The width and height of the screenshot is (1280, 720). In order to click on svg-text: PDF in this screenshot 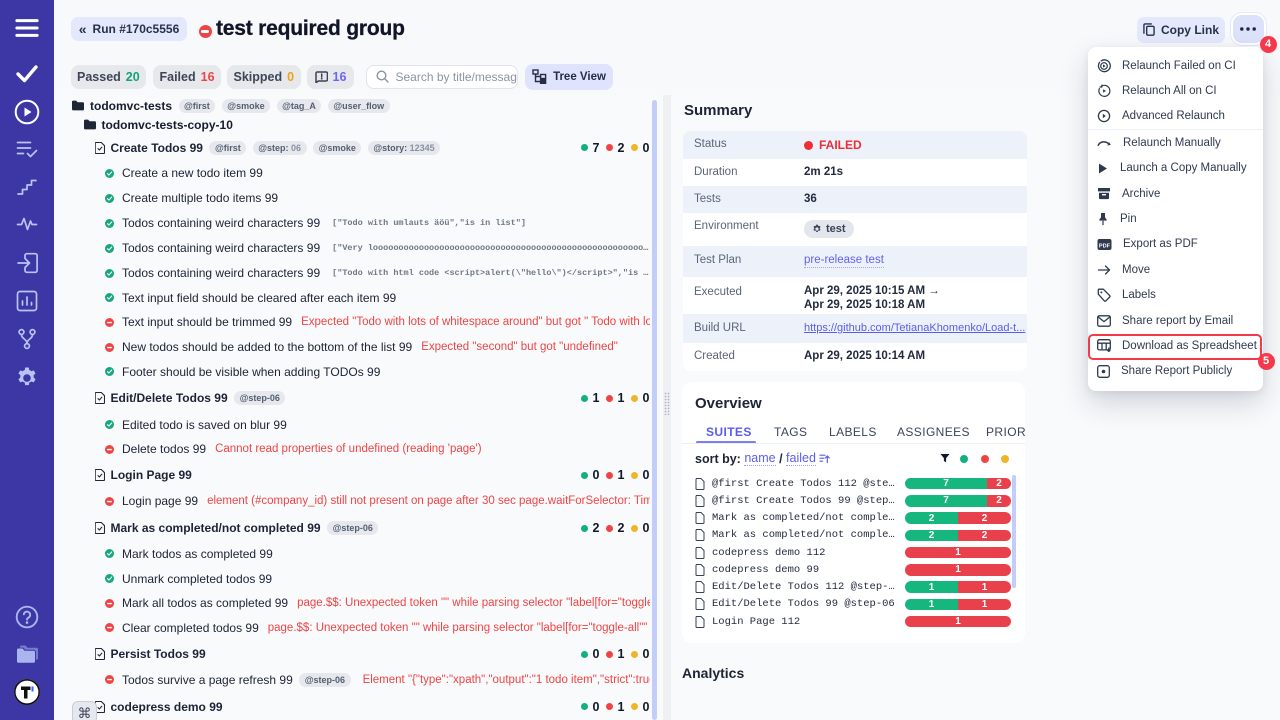, I will do `click(1105, 246)`.